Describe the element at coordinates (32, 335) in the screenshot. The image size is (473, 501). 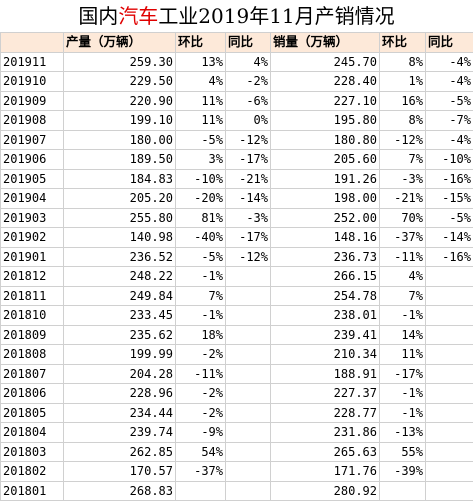
I see `cell-period: 201809` at that location.